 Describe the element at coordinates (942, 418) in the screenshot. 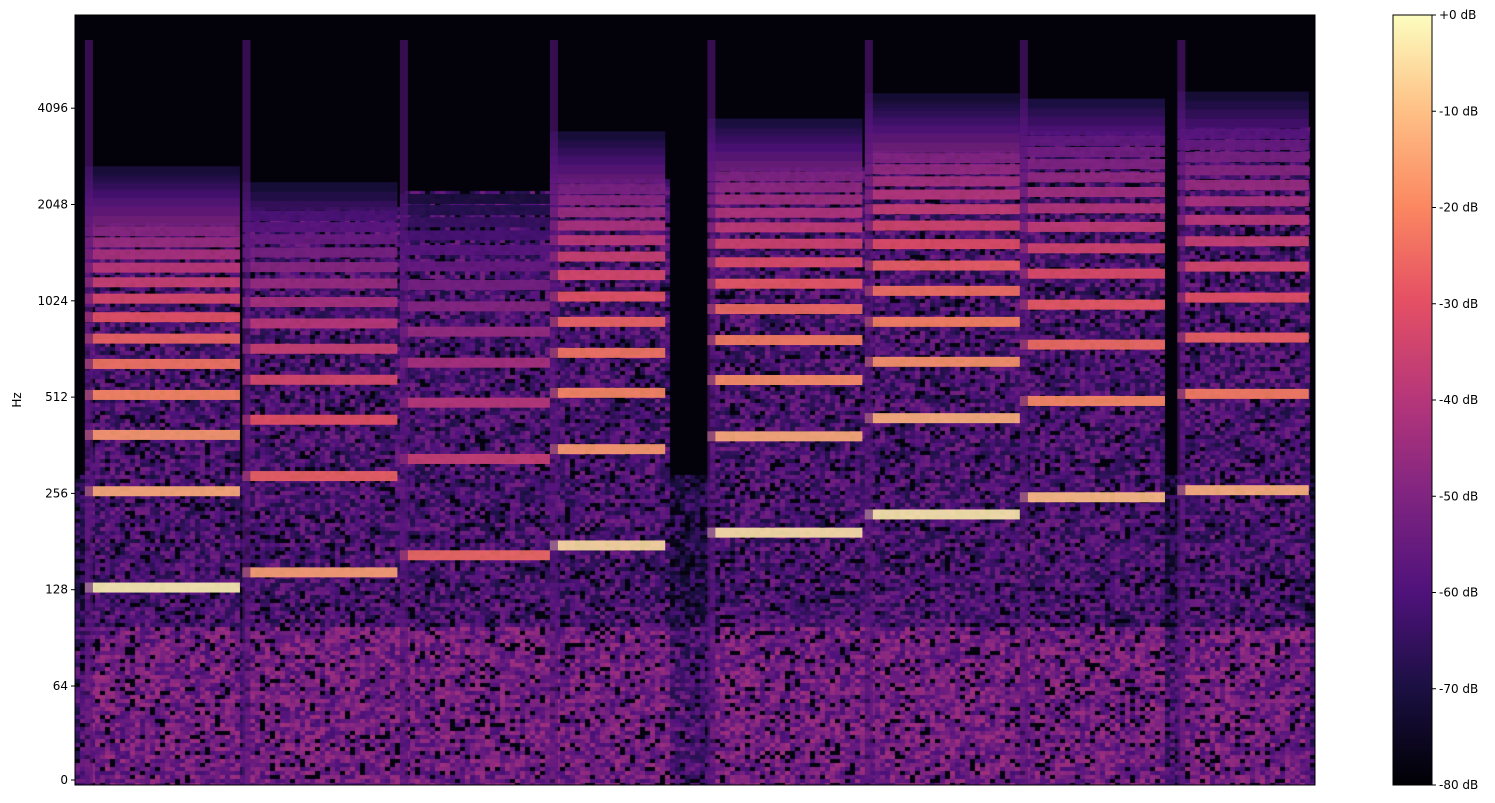

I see `harmonic-band-note6-h2` at that location.